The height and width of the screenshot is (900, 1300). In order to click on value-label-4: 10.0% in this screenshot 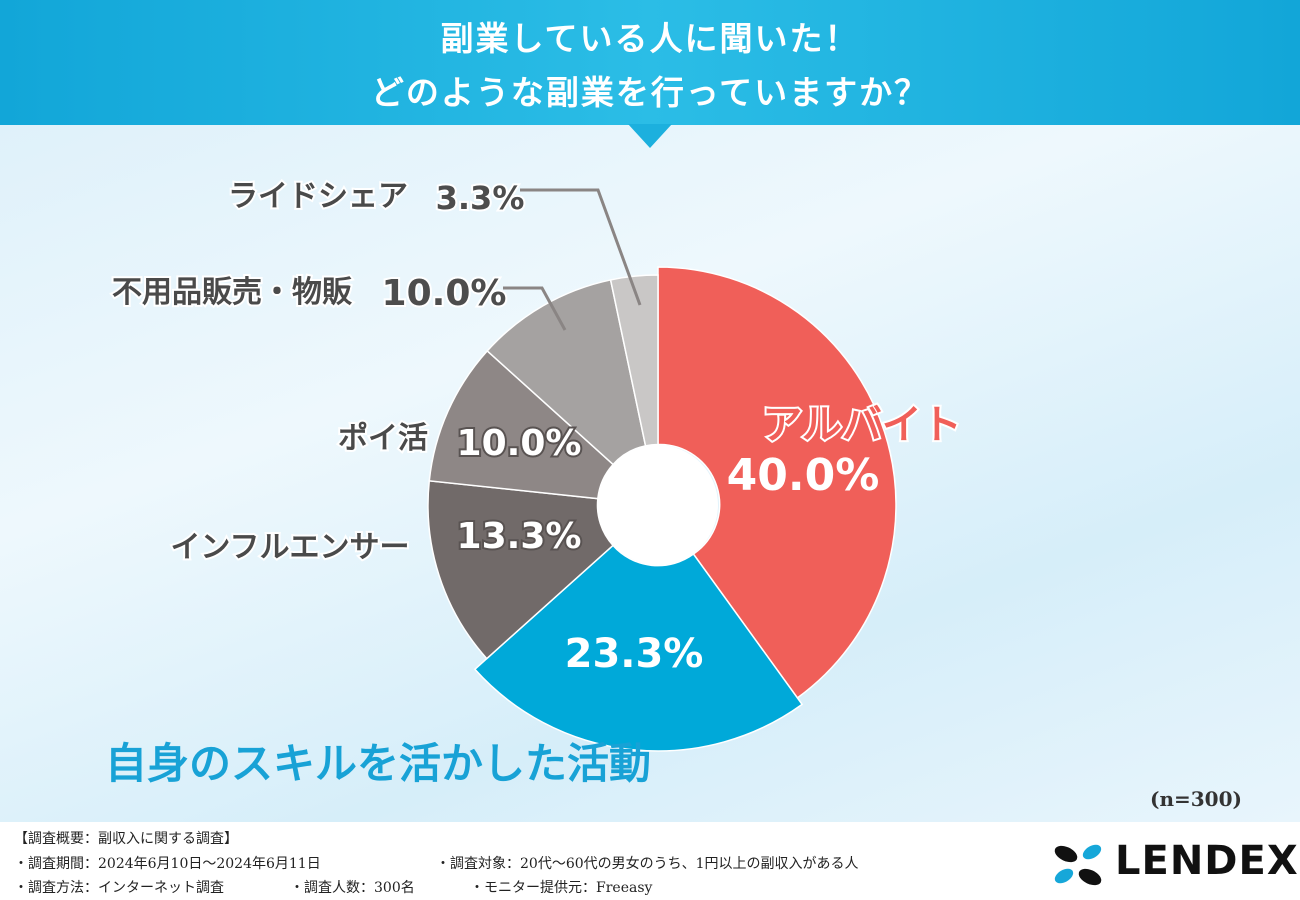, I will do `click(444, 293)`.